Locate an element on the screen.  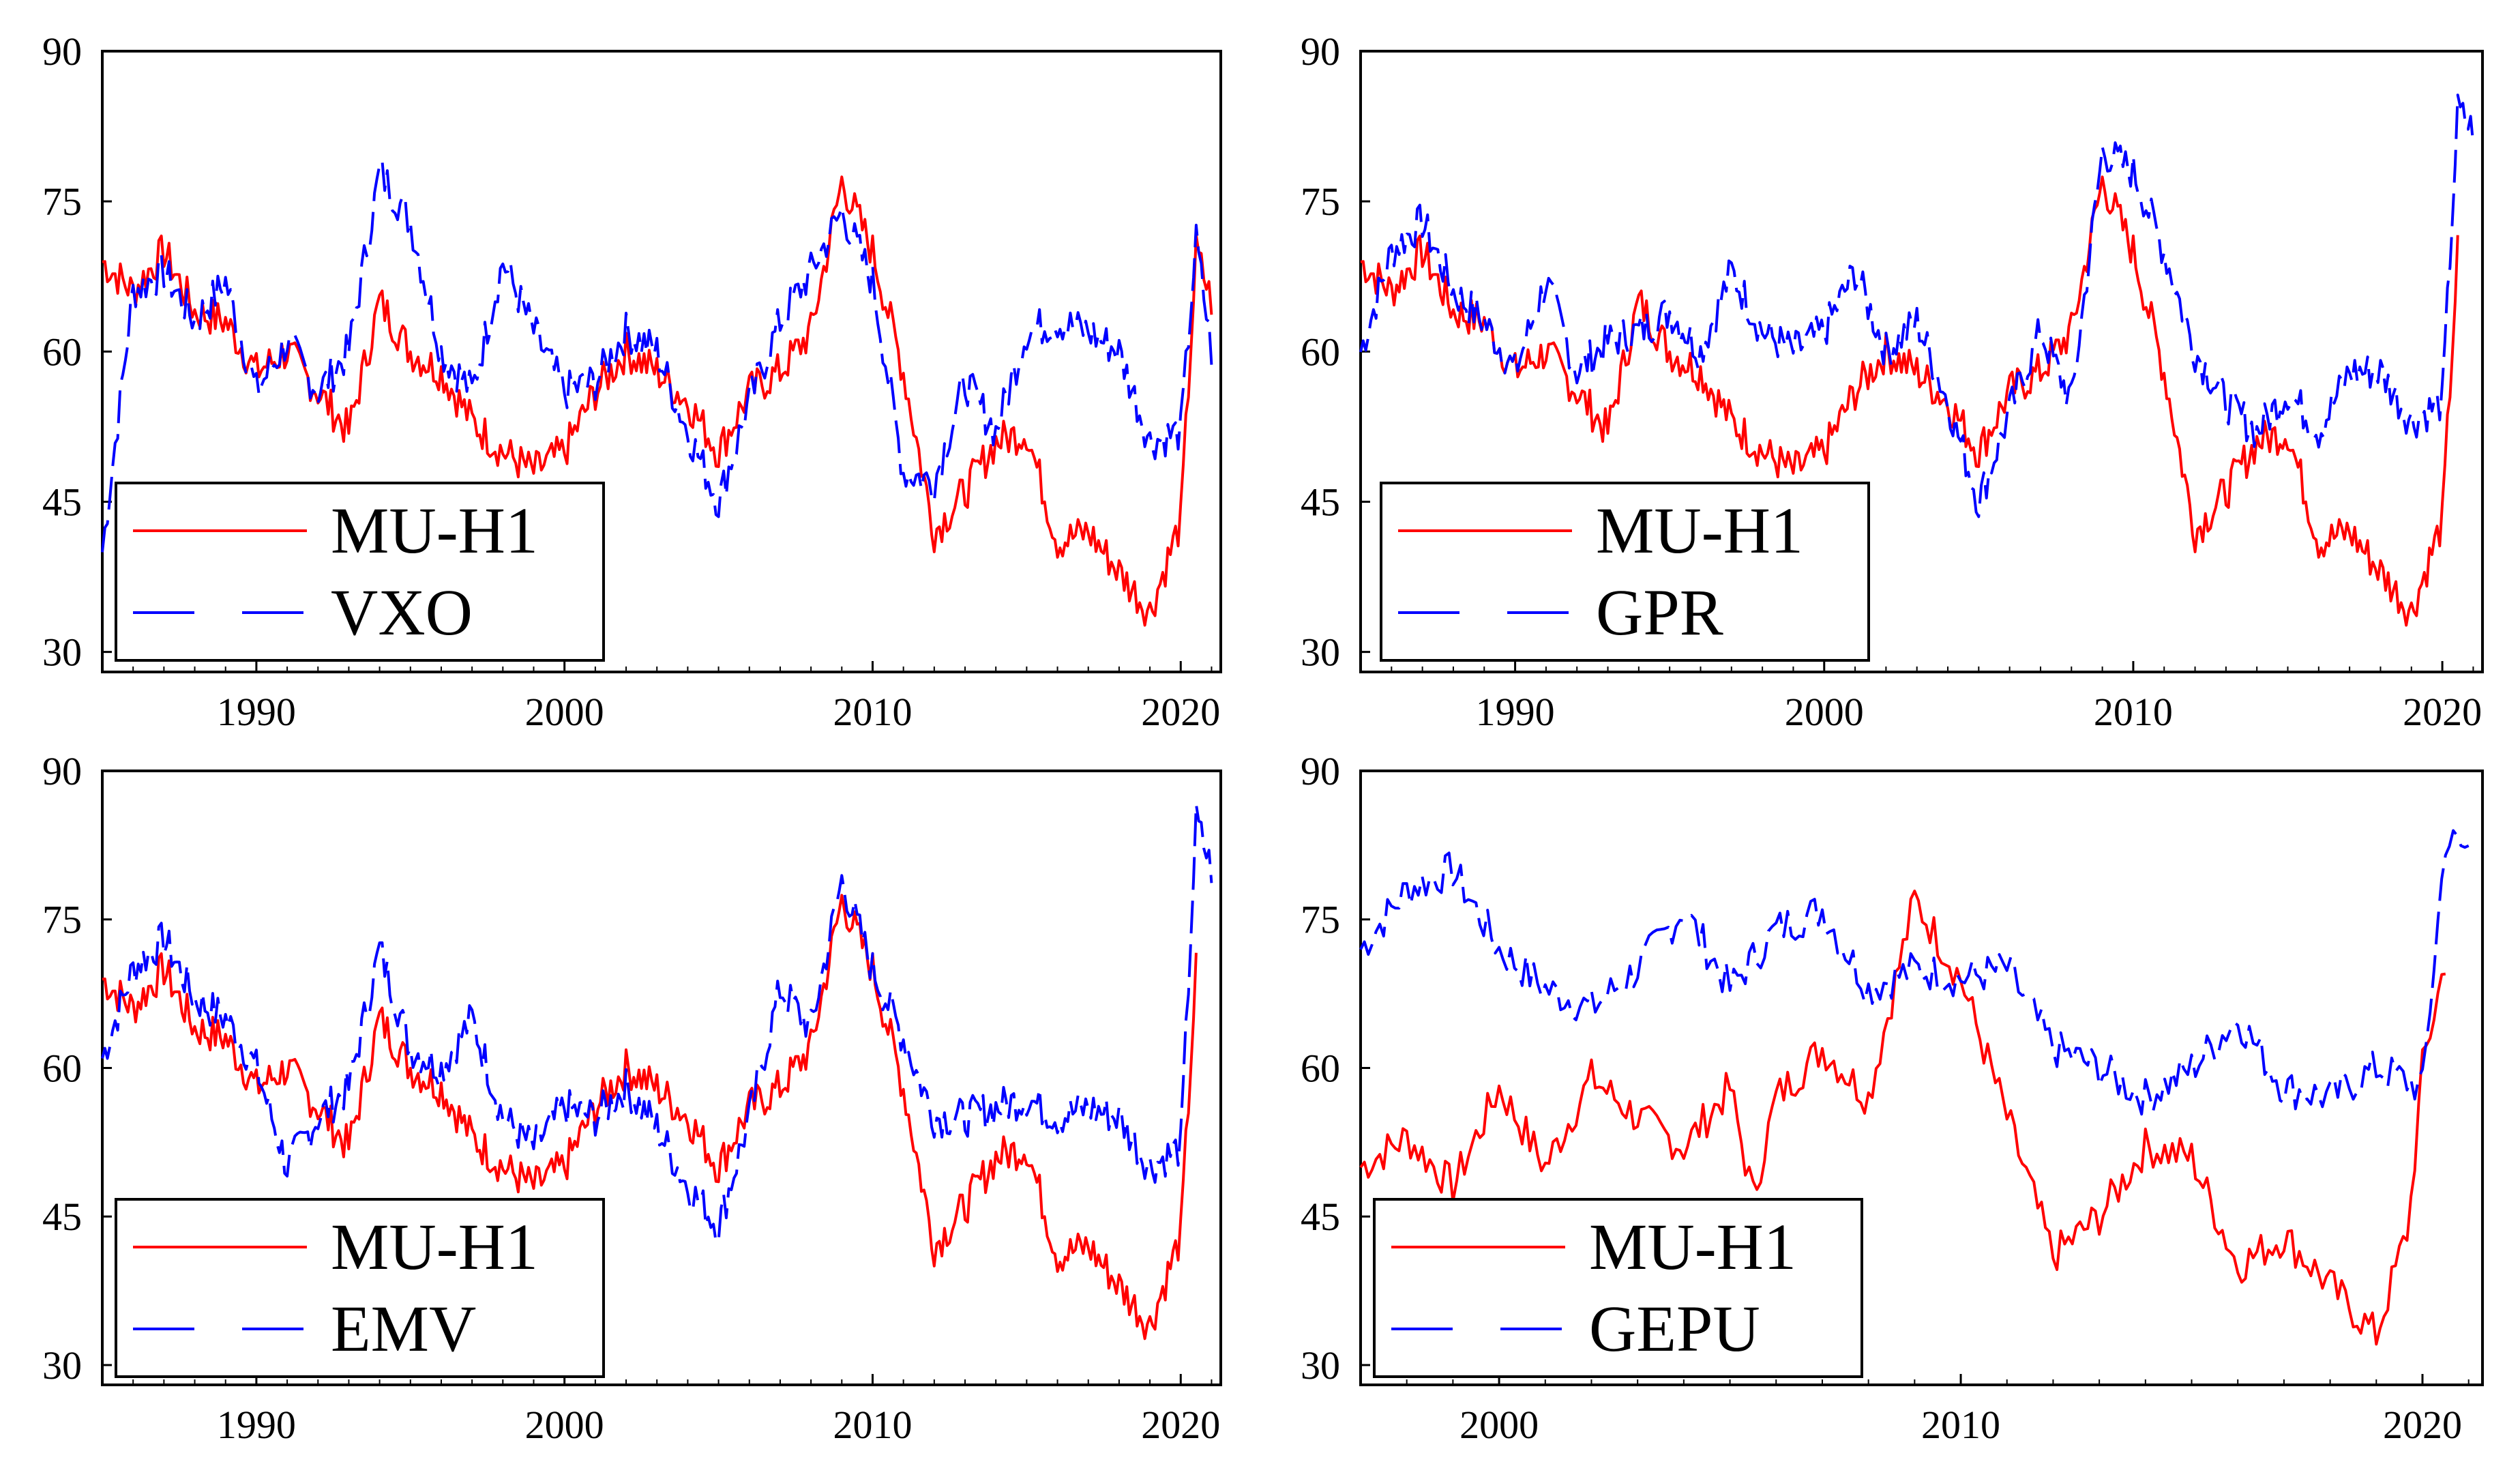
series-line-emv is located at coordinates (657, 1023).